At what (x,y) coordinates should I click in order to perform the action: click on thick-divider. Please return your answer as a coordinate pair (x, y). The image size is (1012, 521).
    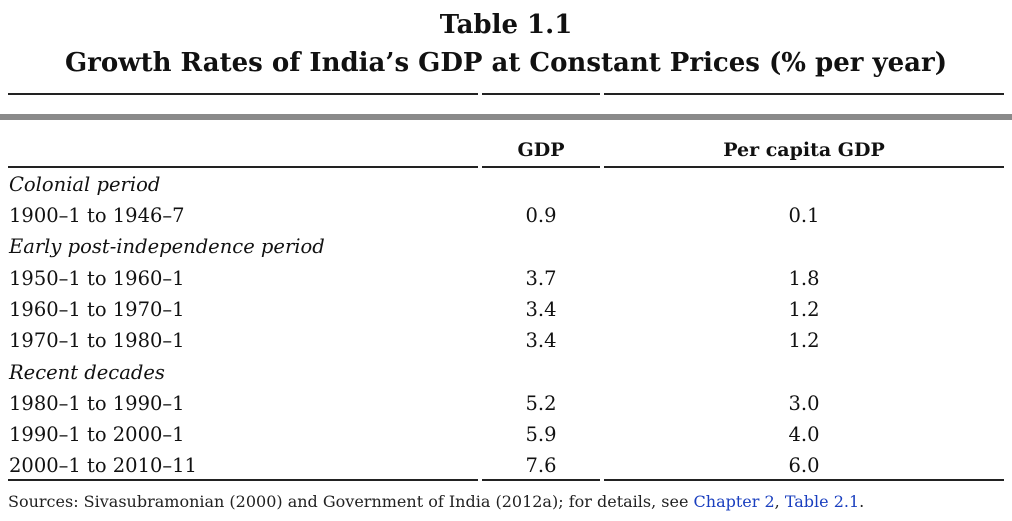
    Looking at the image, I should click on (506, 117).